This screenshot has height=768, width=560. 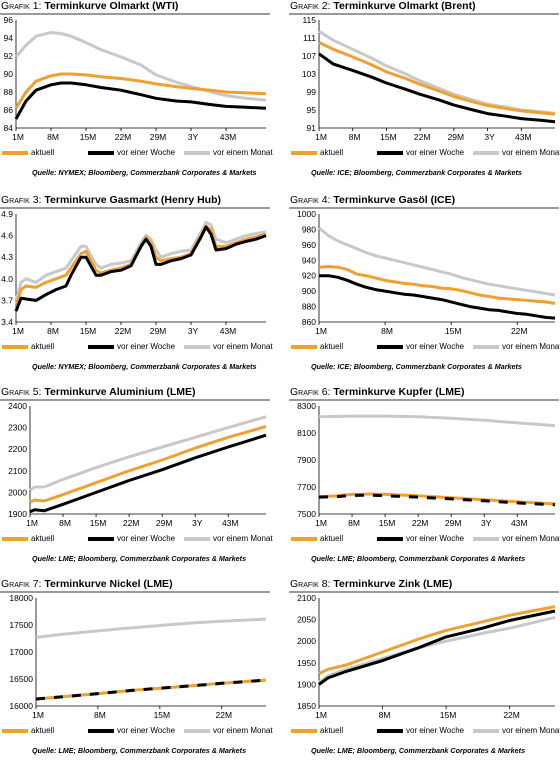 What do you see at coordinates (9, 128) in the screenshot?
I see `y-tick-label: 84` at bounding box center [9, 128].